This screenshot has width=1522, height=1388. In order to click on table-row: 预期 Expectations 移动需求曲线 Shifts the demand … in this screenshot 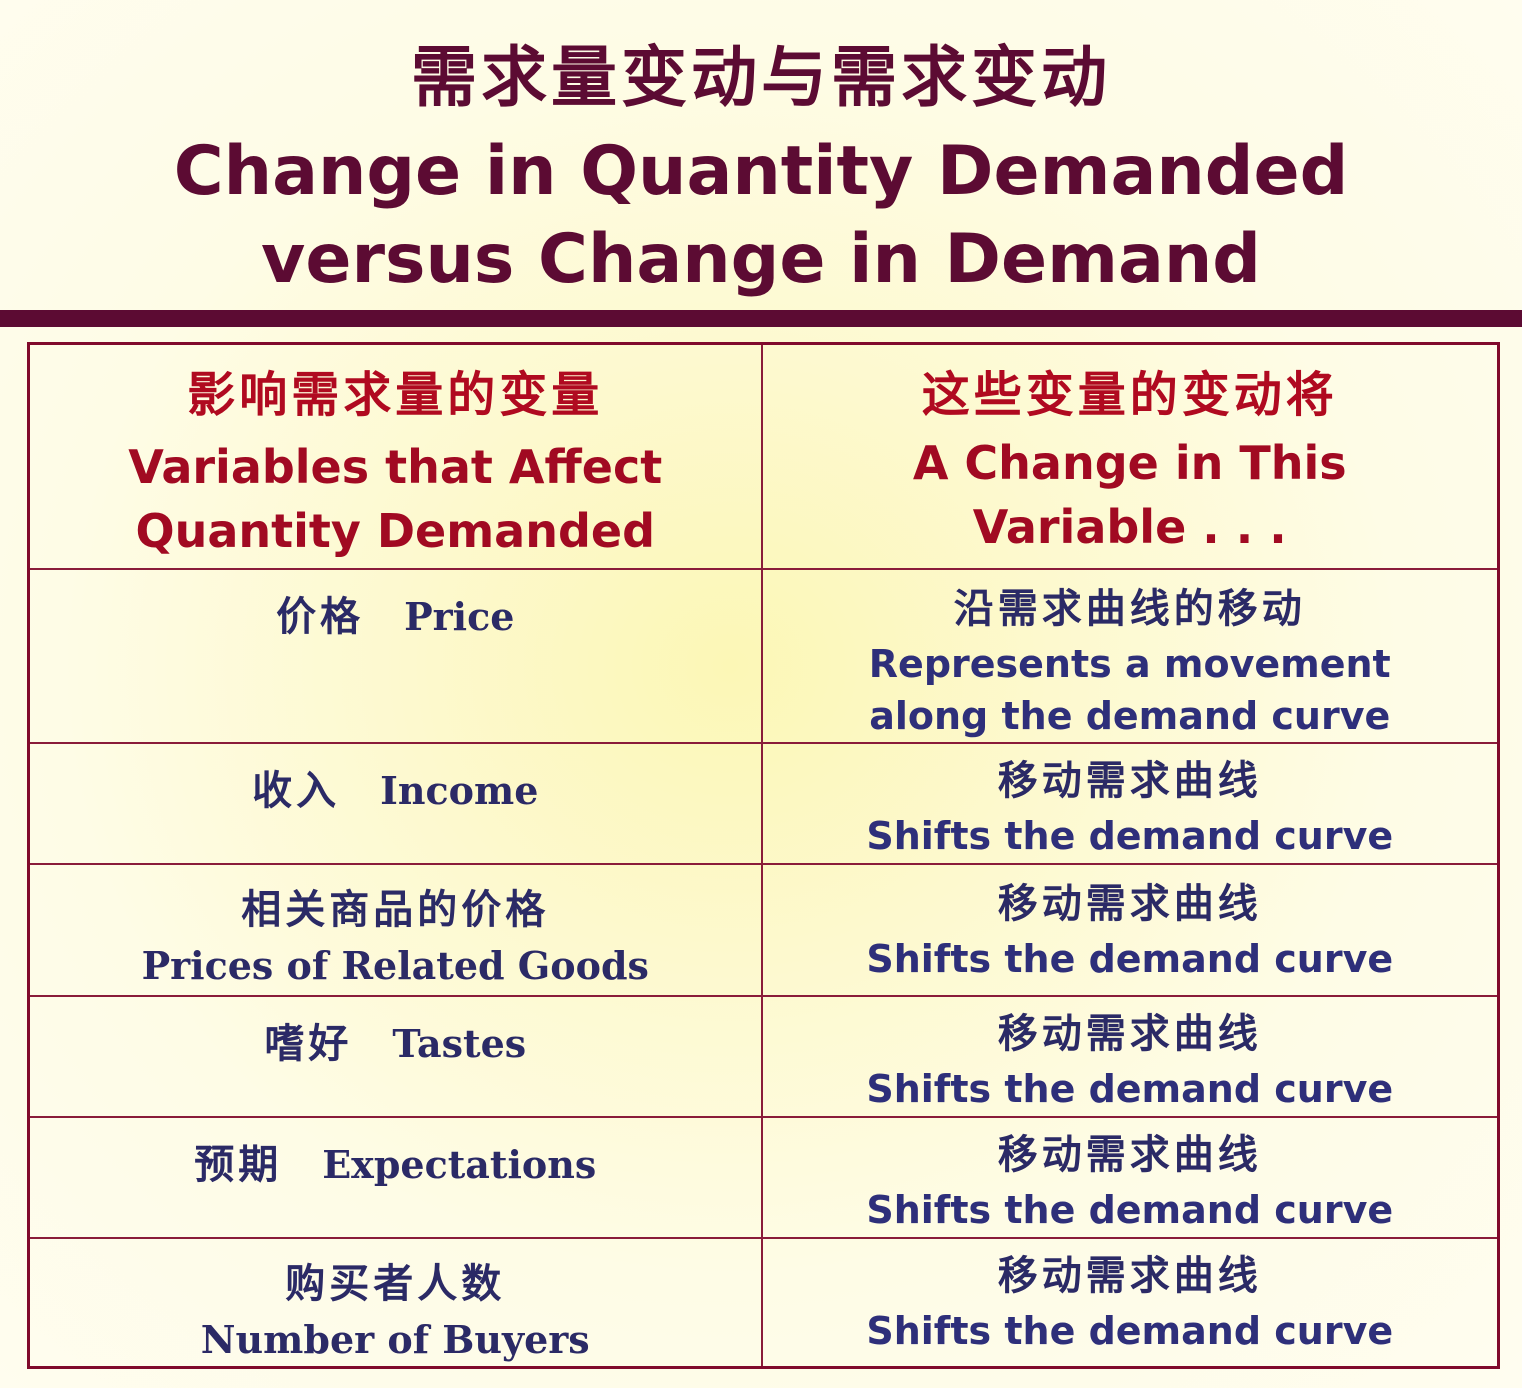, I will do `click(763, 1177)`.